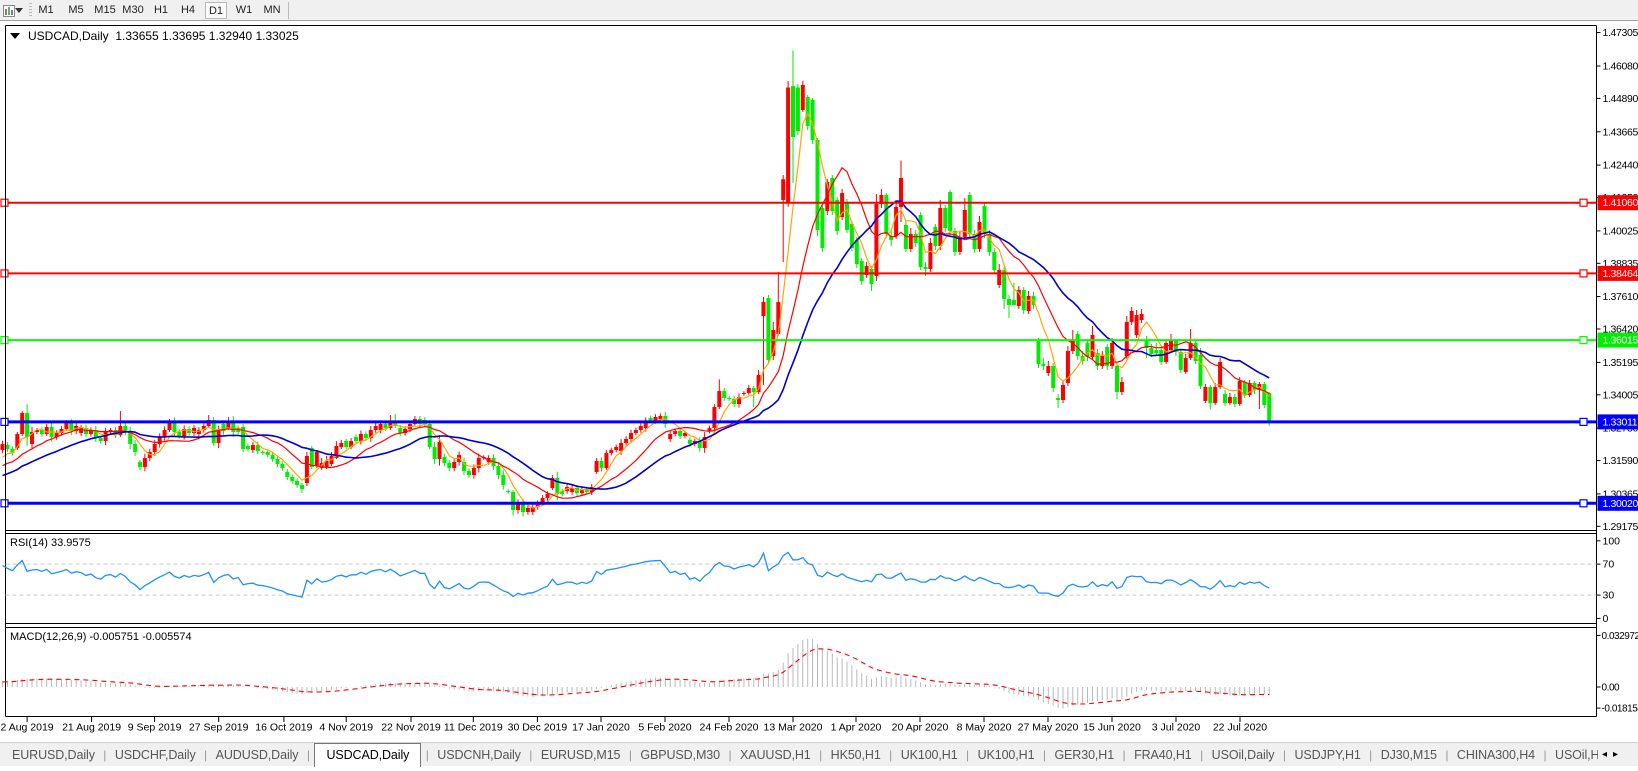  Describe the element at coordinates (1620, 341) in the screenshot. I see `svg-text: 1.36015` at that location.